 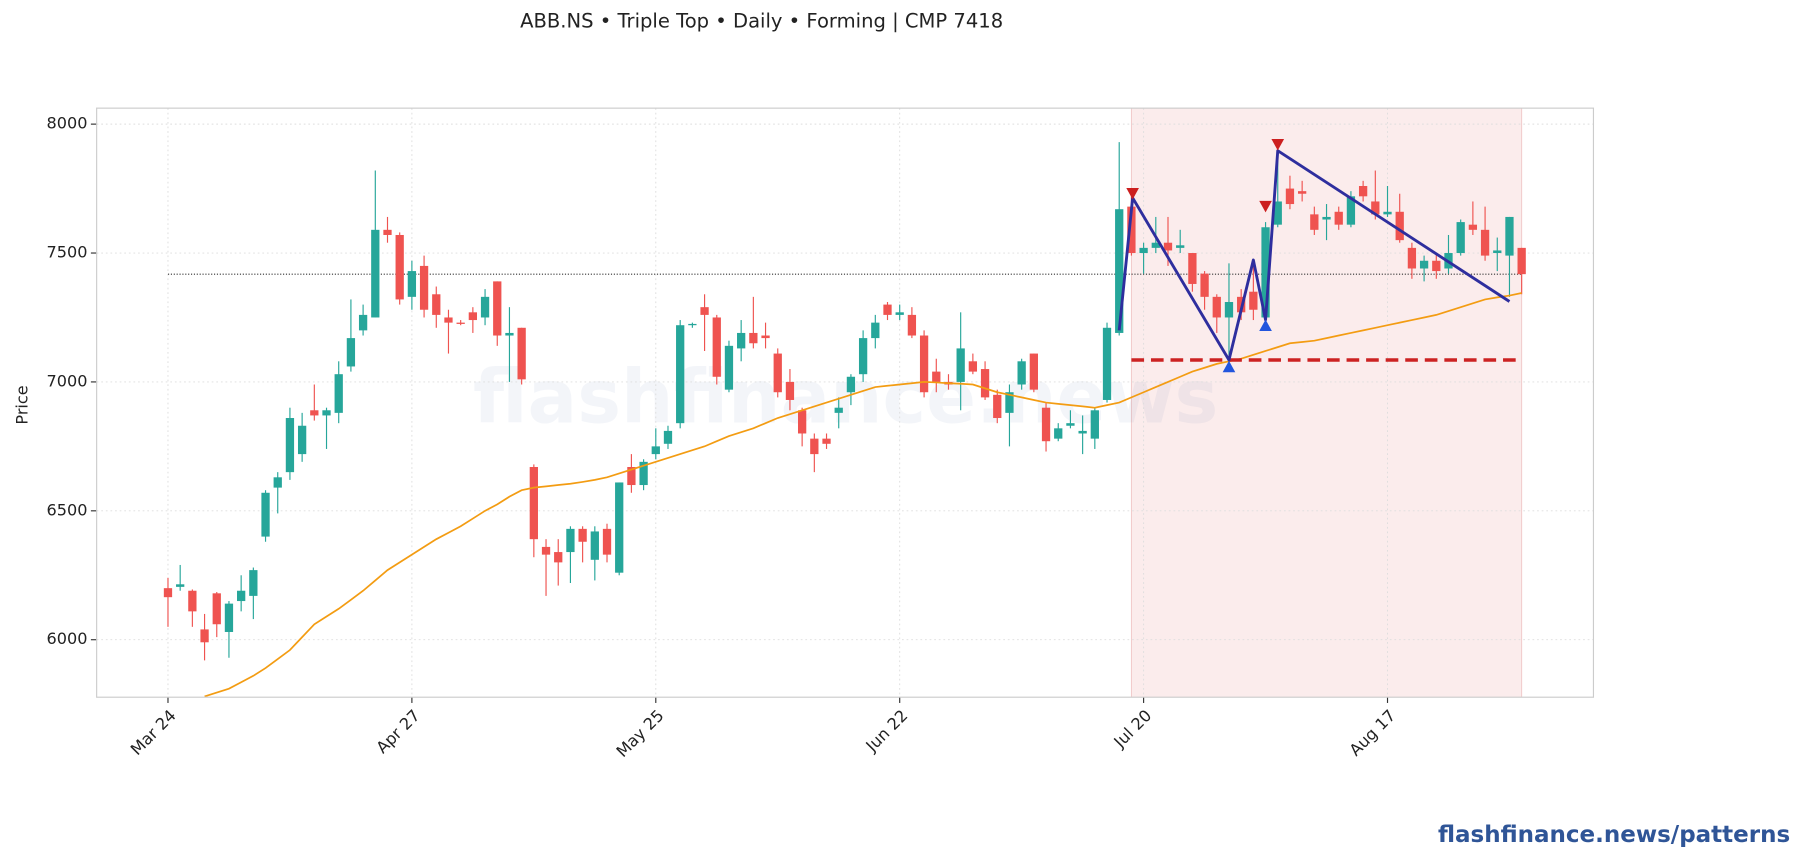 What do you see at coordinates (1614, 835) in the screenshot?
I see `footer: flashfinance.news/patterns` at bounding box center [1614, 835].